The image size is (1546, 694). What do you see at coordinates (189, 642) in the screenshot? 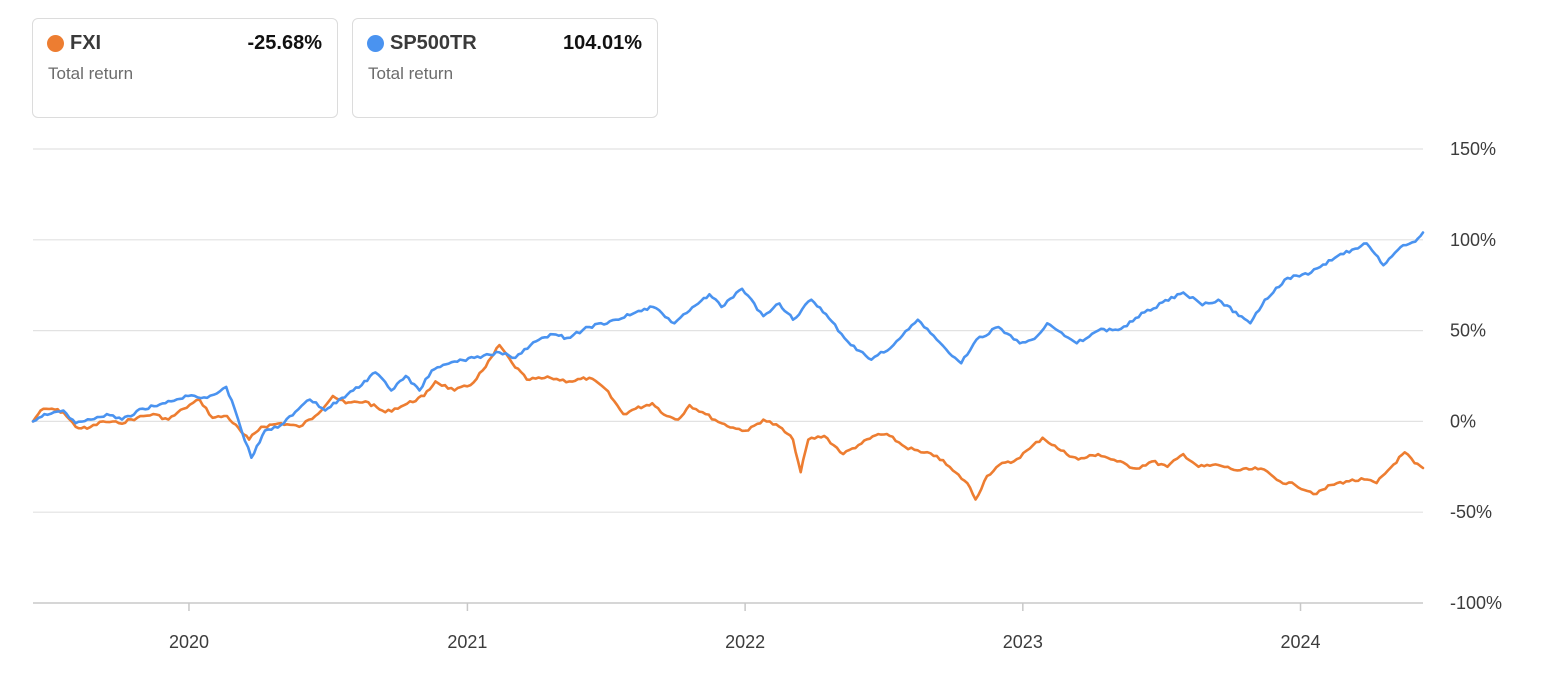
I see `x-tick-label: 2020` at bounding box center [189, 642].